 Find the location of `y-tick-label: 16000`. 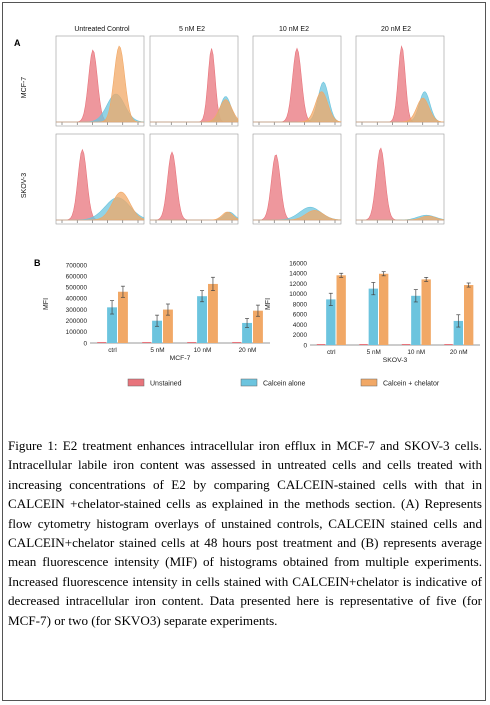

y-tick-label: 16000 is located at coordinates (298, 263).